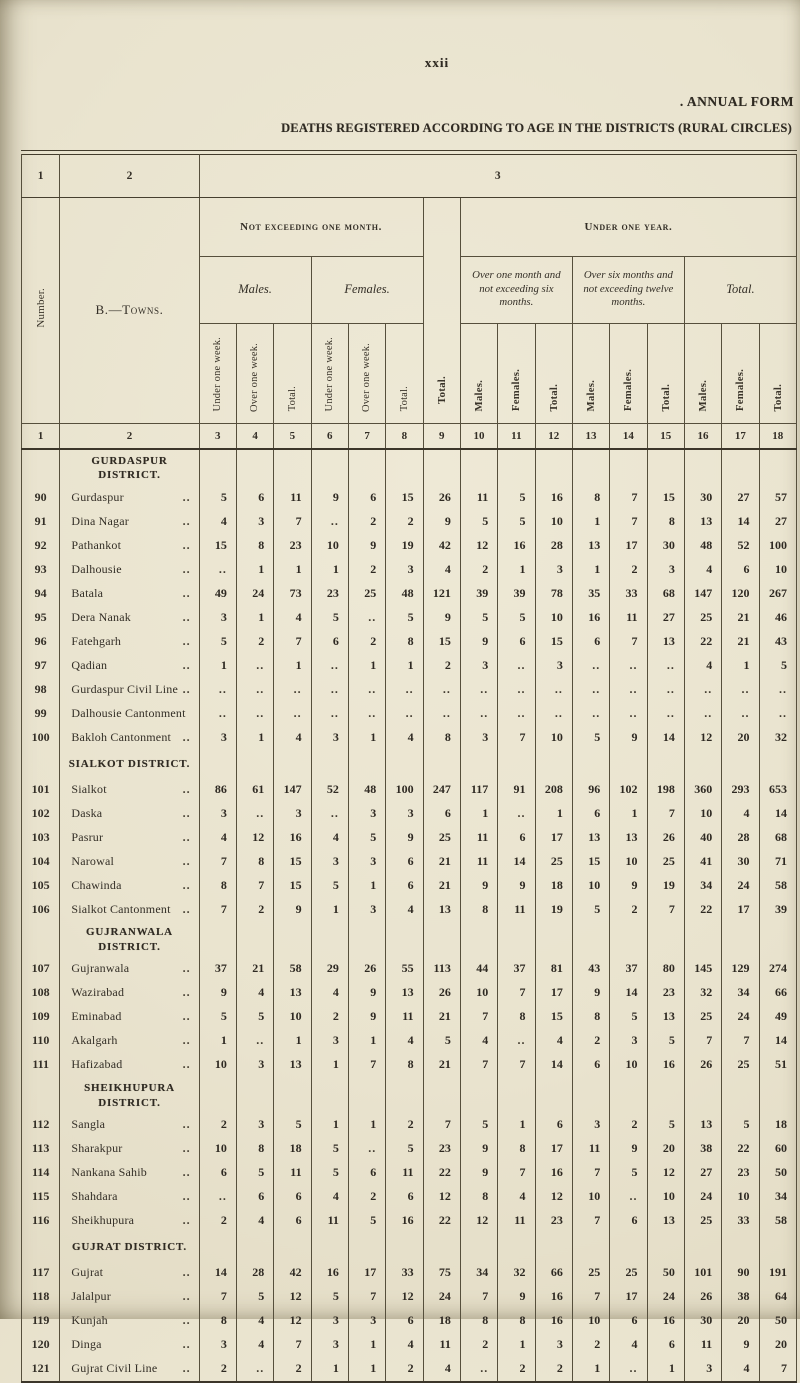  What do you see at coordinates (703, 436) in the screenshot?
I see `column-number-16: 16` at bounding box center [703, 436].